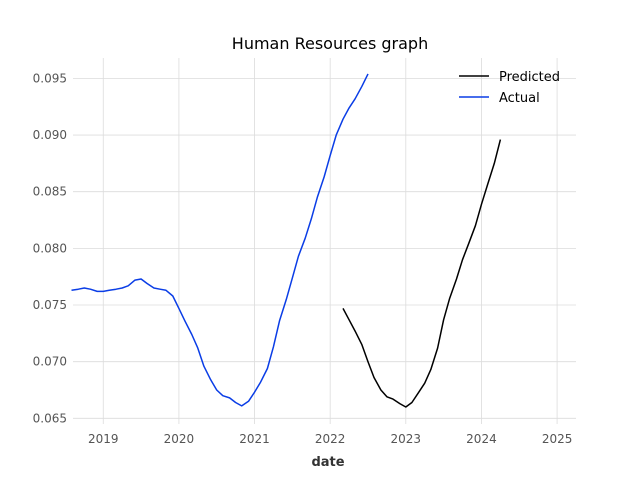 The width and height of the screenshot is (640, 480). What do you see at coordinates (50, 78) in the screenshot?
I see `y-tick-label: 0.095` at bounding box center [50, 78].